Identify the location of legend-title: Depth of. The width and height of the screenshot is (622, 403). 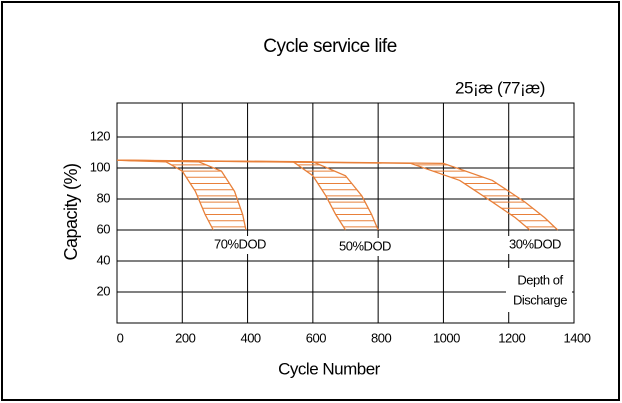
(540, 279).